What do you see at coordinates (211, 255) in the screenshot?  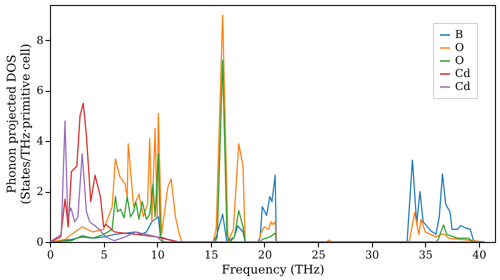 I see `x-tick-label: 15` at bounding box center [211, 255].